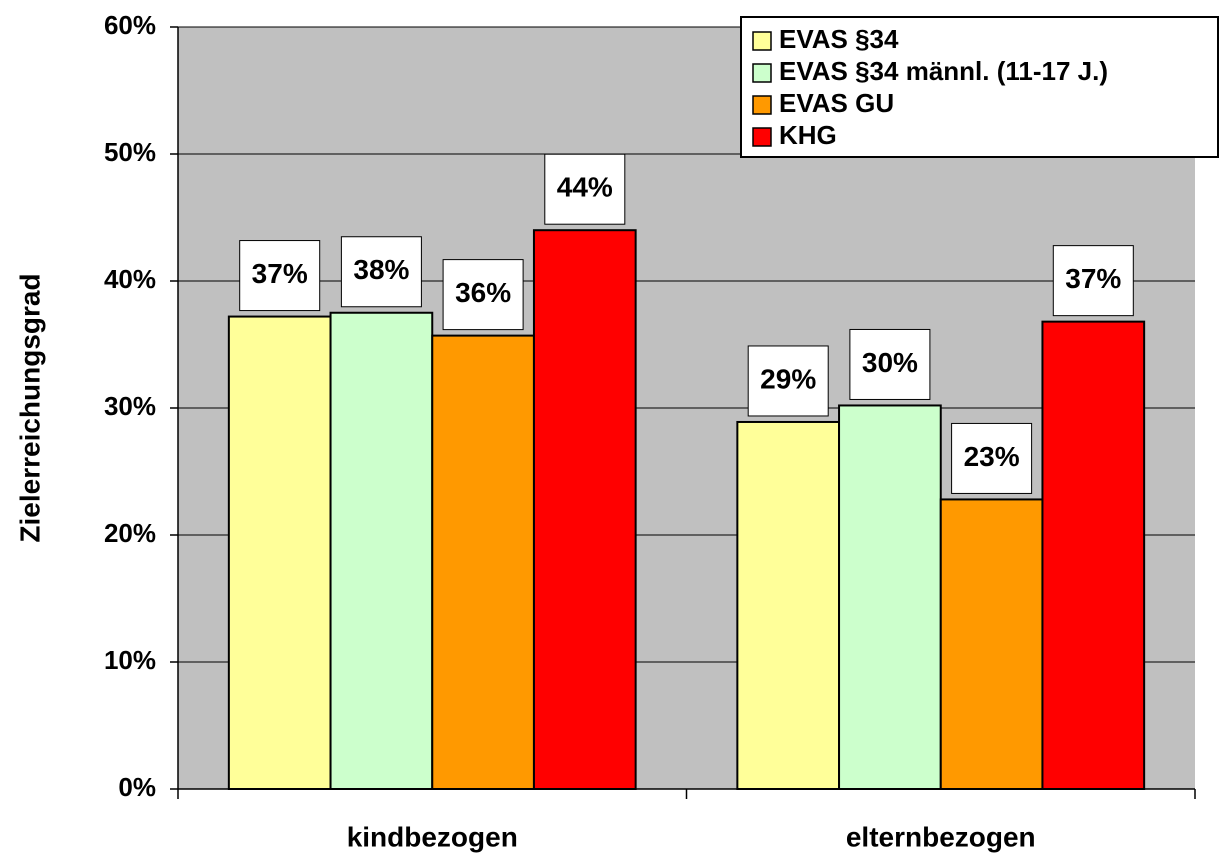  I want to click on legend-box, so click(979, 87).